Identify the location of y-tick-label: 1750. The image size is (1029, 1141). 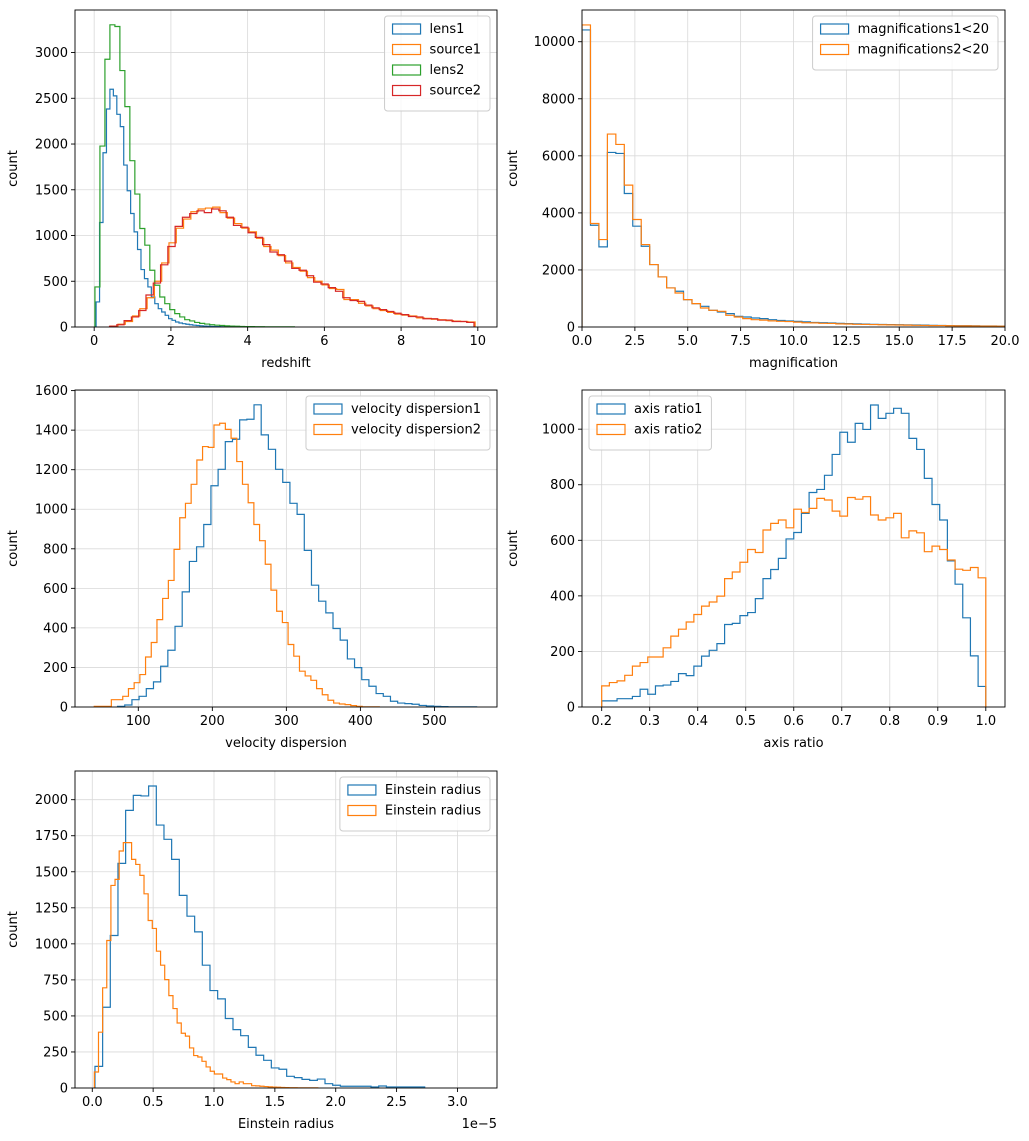
(51, 836).